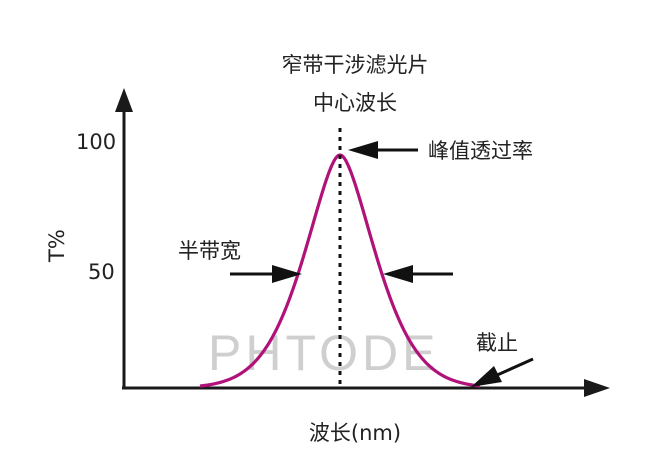 This screenshot has width=662, height=473. I want to click on x-axis-label: 波长(nm), so click(355, 433).